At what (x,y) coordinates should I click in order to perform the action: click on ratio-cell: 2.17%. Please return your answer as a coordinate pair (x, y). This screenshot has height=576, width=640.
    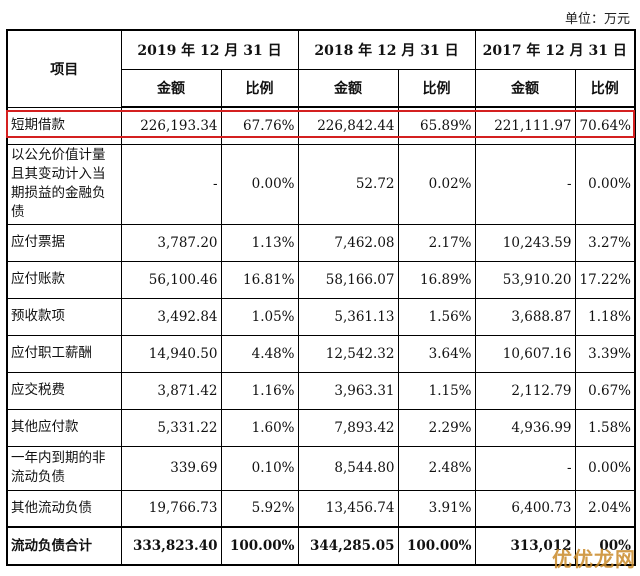
    Looking at the image, I should click on (436, 242).